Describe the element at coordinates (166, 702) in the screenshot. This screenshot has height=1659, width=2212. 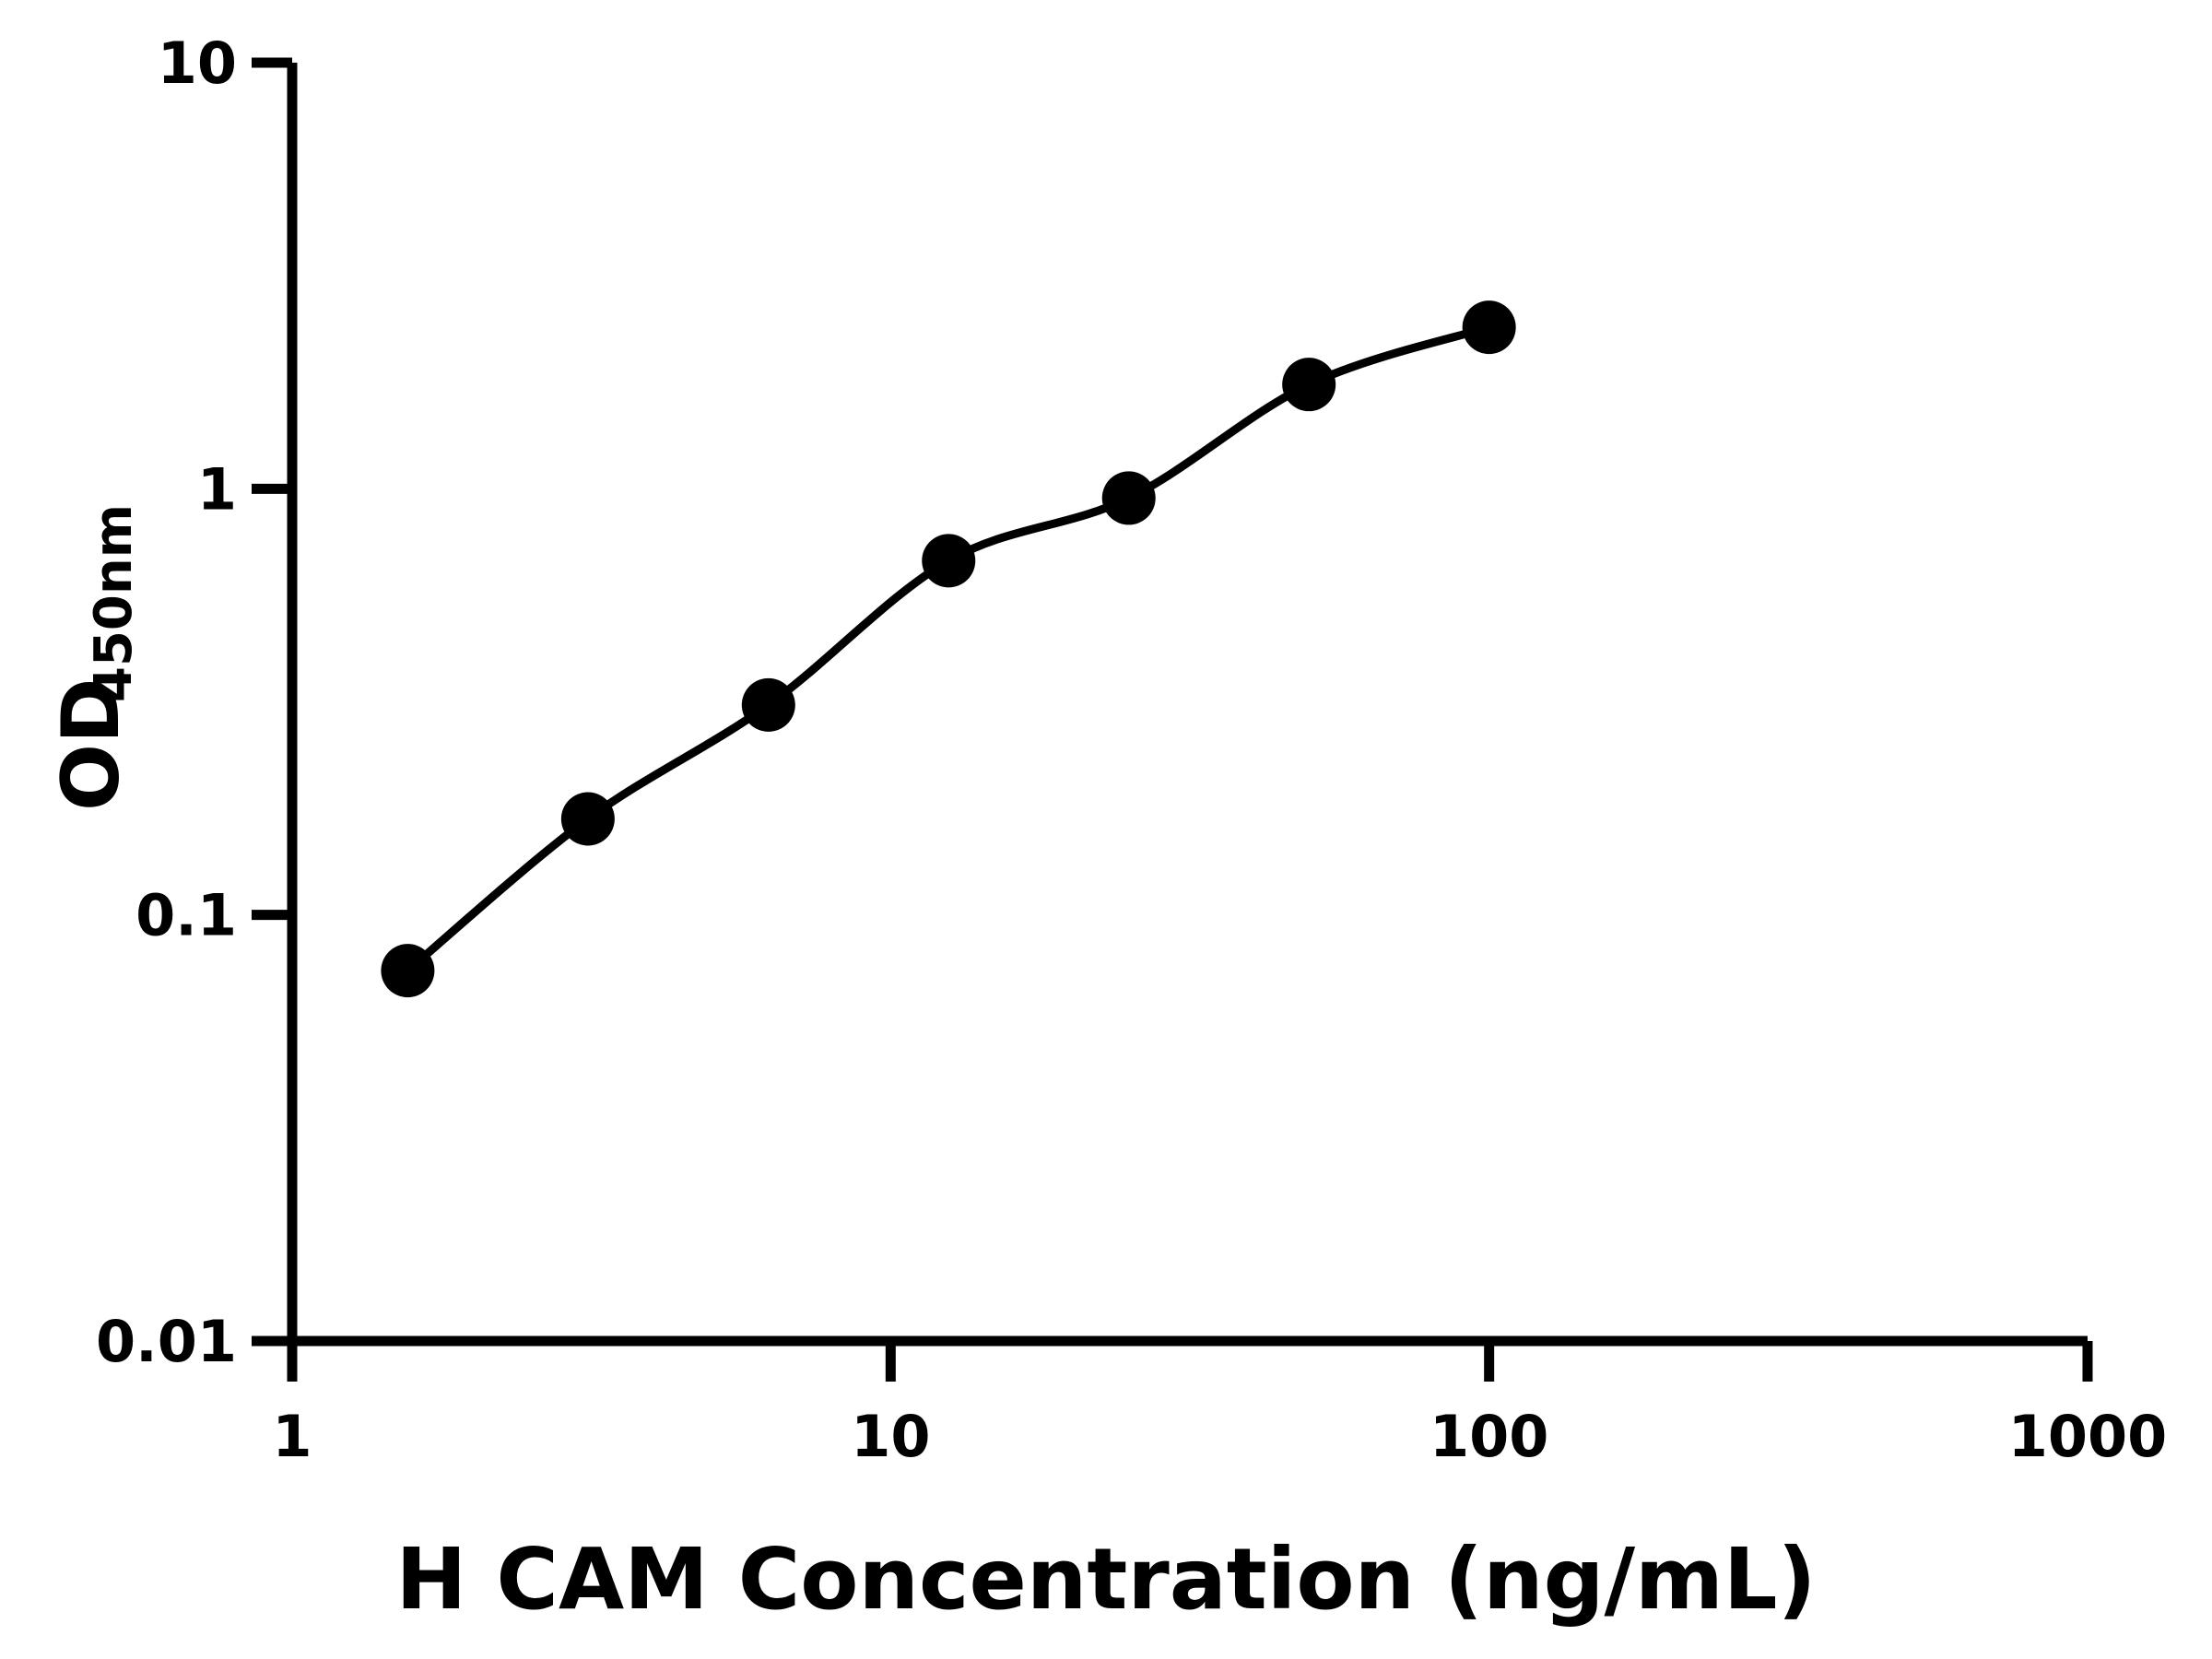
I see `y-axis-tick-labels: 0.01 0.1 1 10` at that location.